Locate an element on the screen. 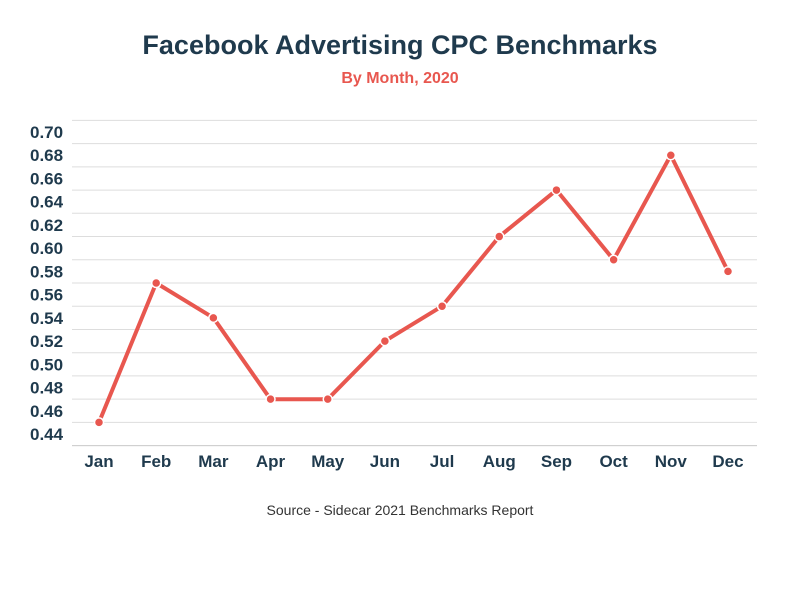  x-tick-label: Jul is located at coordinates (442, 461).